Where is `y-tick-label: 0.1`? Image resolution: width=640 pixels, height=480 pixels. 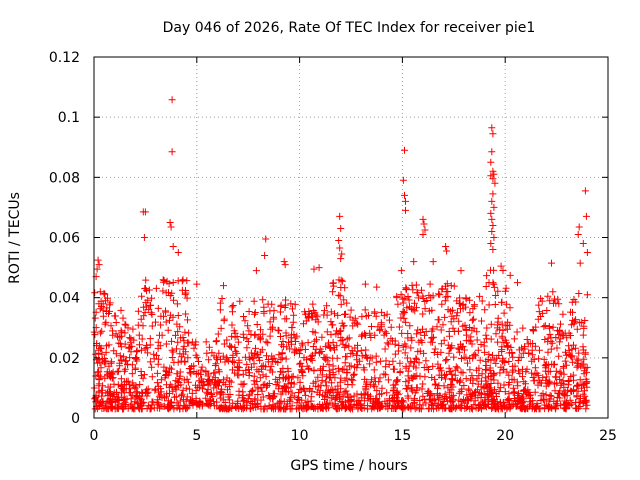
y-tick-label: 0.1 is located at coordinates (69, 118).